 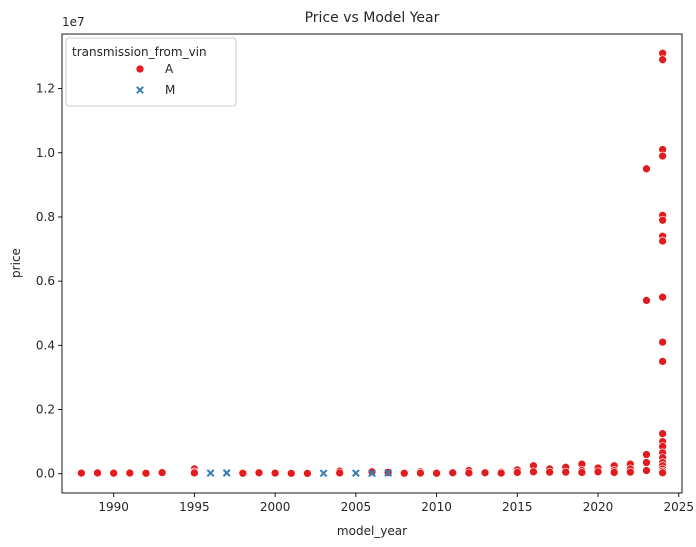 I want to click on legend-marker-m, so click(x=140, y=90).